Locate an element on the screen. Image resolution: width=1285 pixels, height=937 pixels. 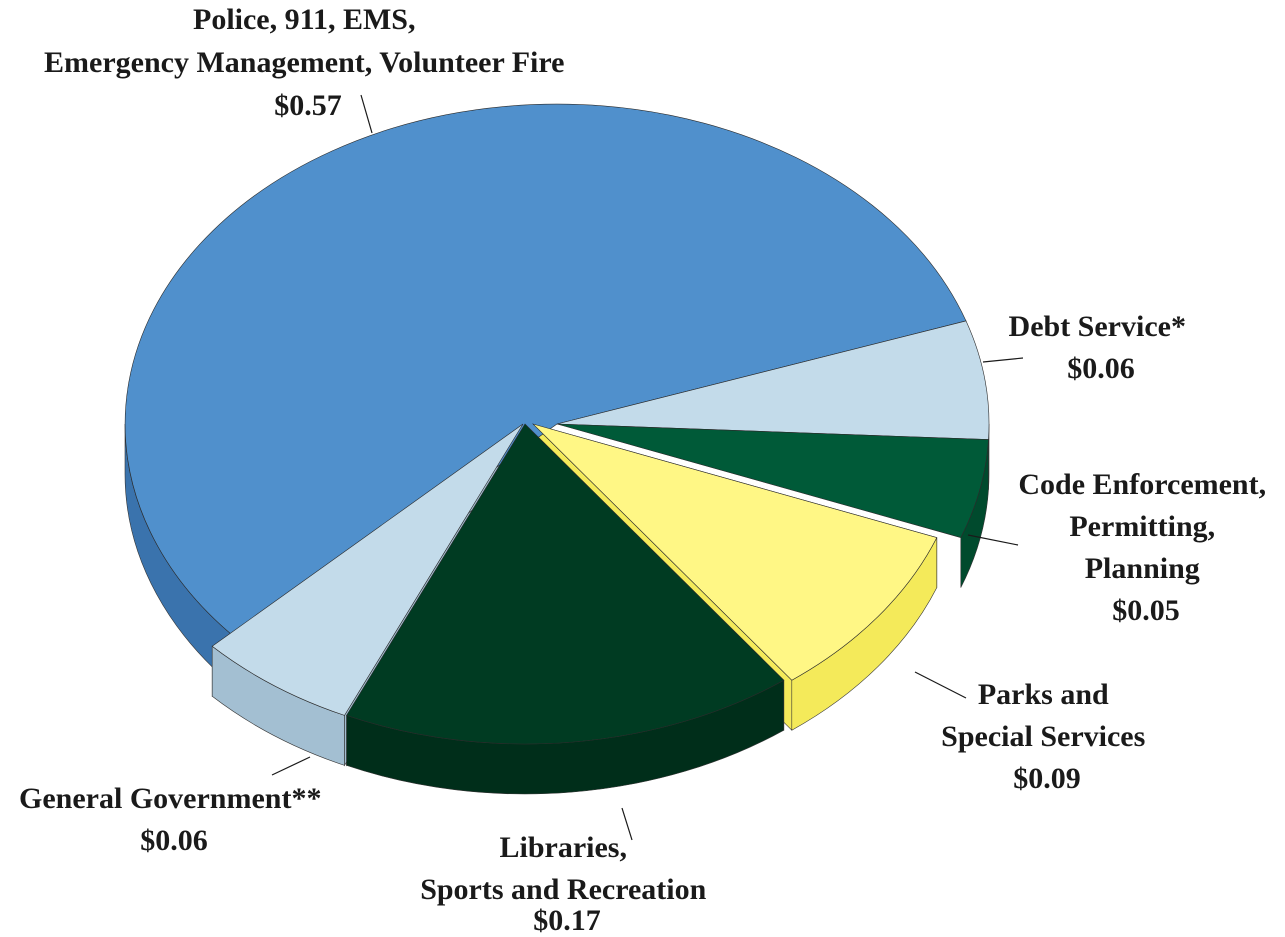
leader-line-debt-service is located at coordinates (1003, 360).